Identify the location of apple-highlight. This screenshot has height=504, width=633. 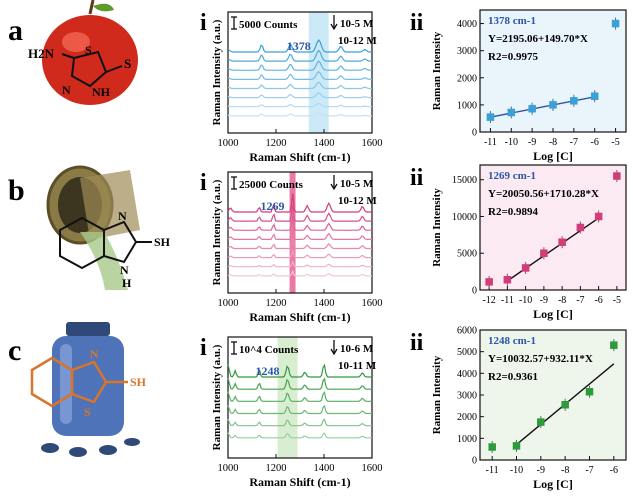
(76, 42).